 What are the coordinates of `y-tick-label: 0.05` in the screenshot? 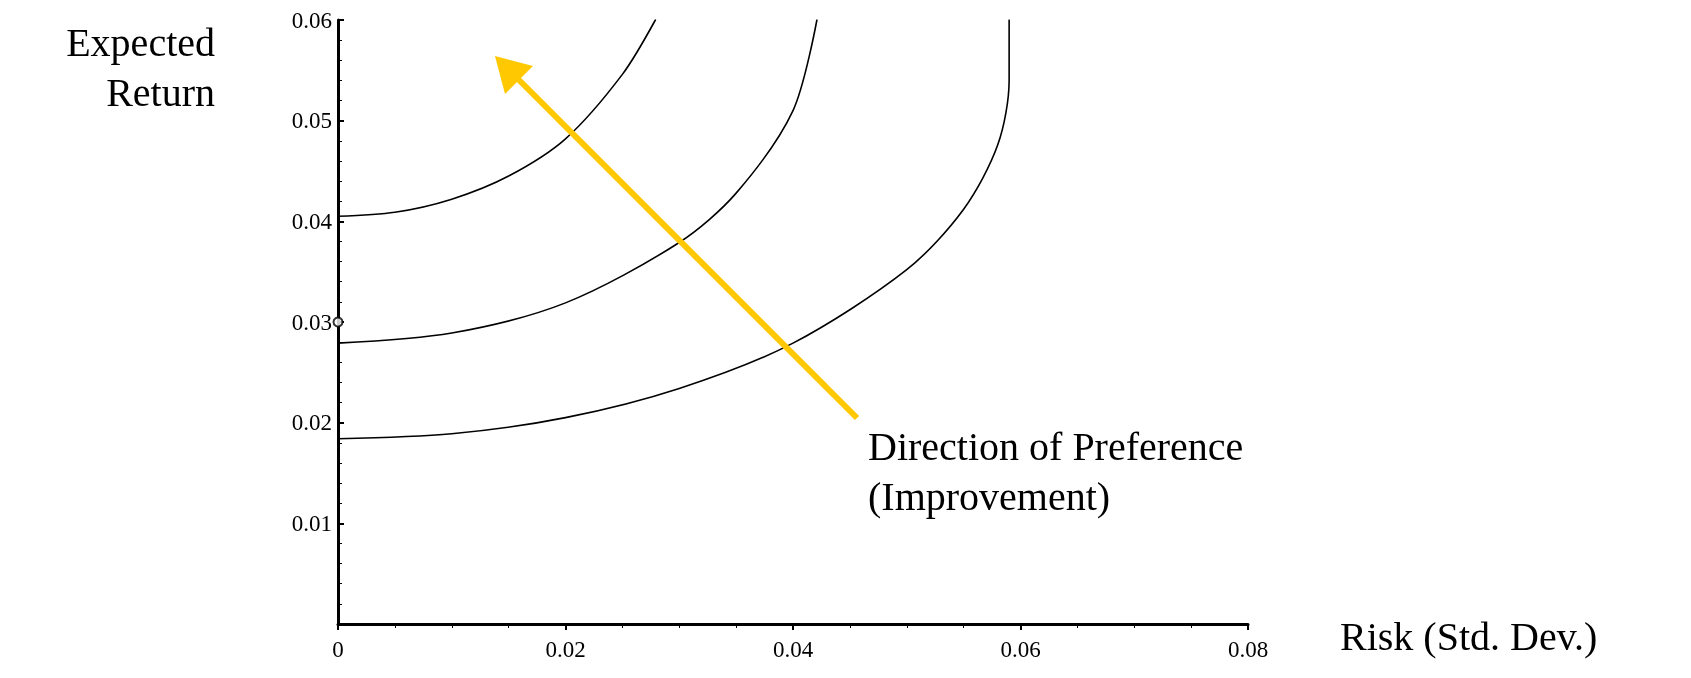 It's located at (311, 121).